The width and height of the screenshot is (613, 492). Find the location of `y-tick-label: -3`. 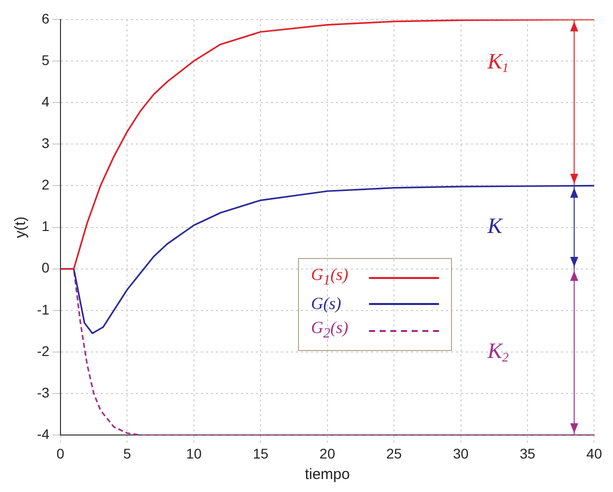

y-tick-label: -3 is located at coordinates (43, 392).